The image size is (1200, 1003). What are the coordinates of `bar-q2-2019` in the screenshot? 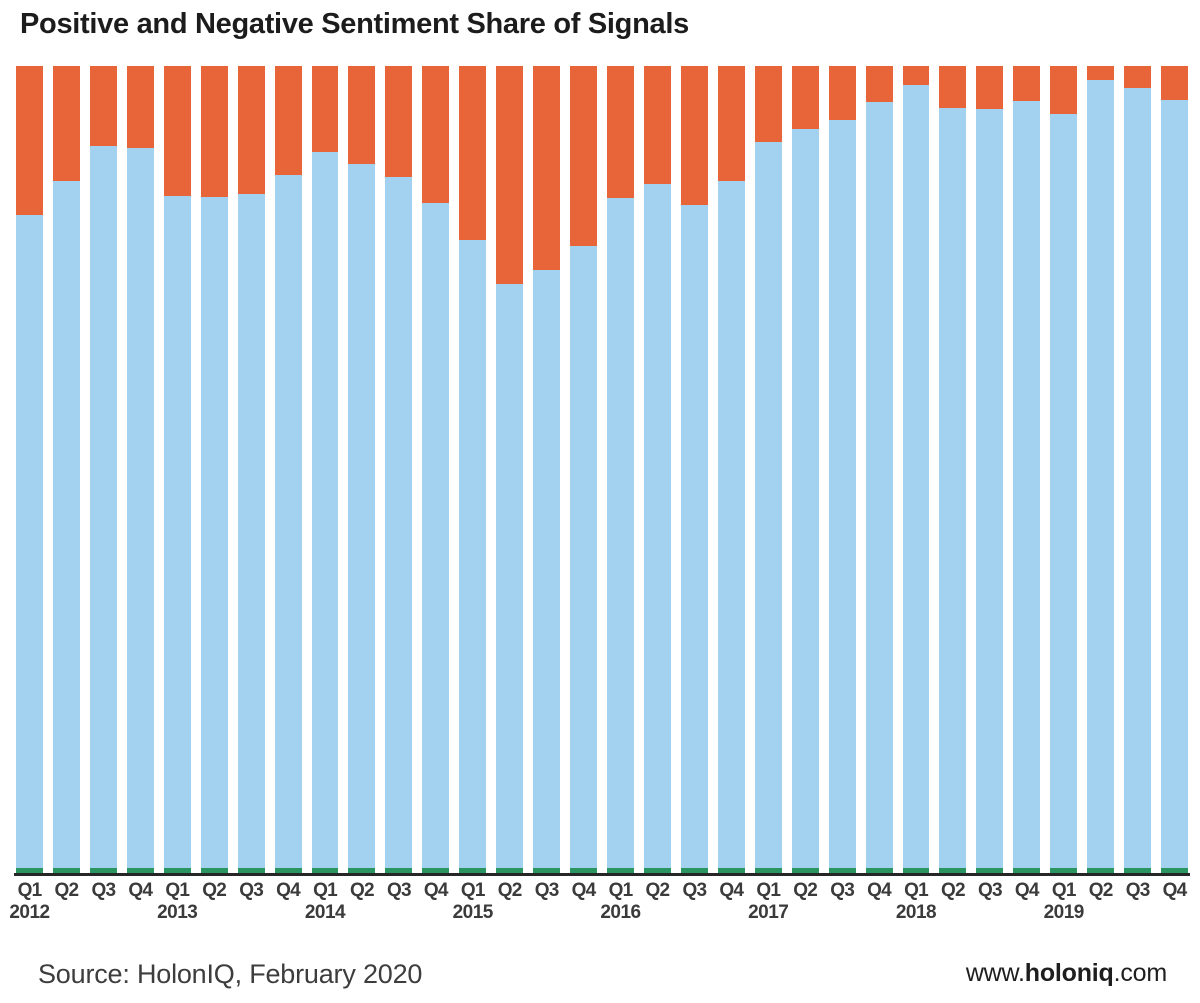 It's located at (1101, 469).